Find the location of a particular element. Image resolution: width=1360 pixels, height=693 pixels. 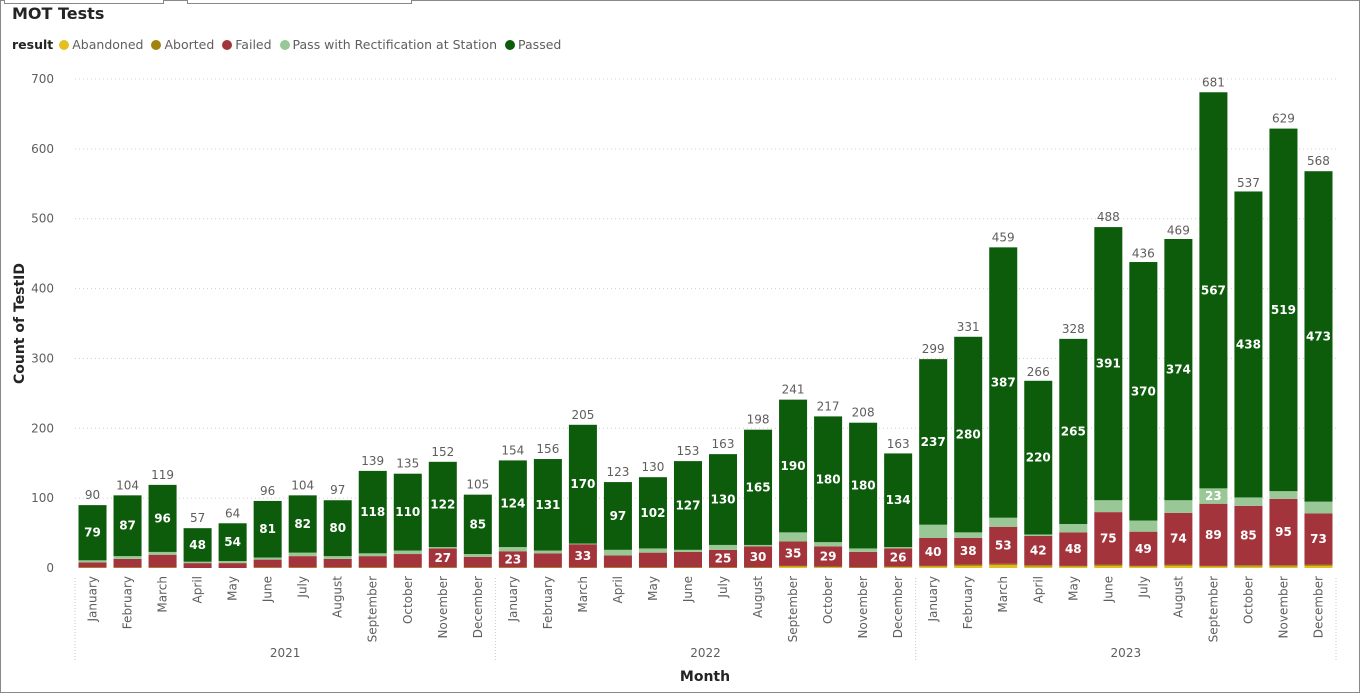

legend-item: Failed is located at coordinates (247, 44).